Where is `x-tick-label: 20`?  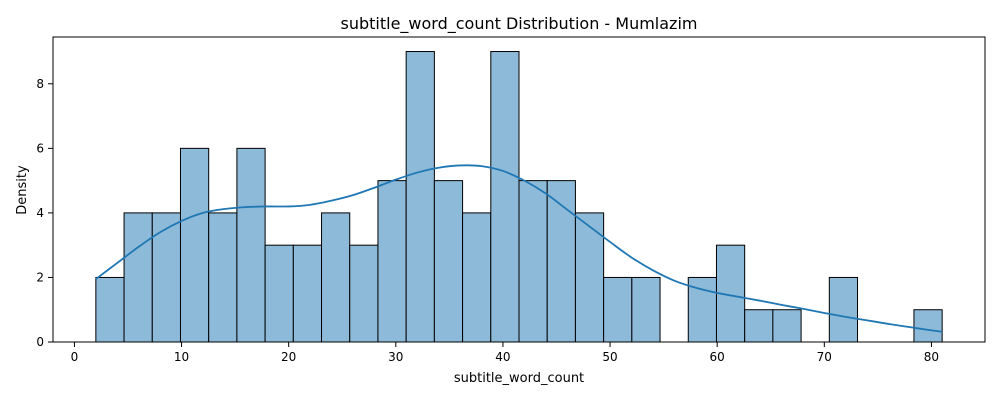
x-tick-label: 20 is located at coordinates (288, 357).